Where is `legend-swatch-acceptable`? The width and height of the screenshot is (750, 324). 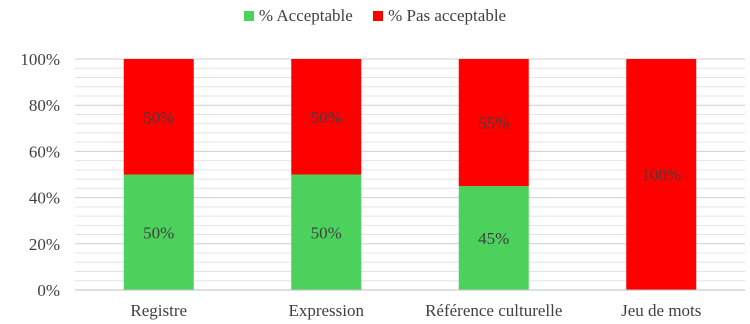 legend-swatch-acceptable is located at coordinates (248, 16).